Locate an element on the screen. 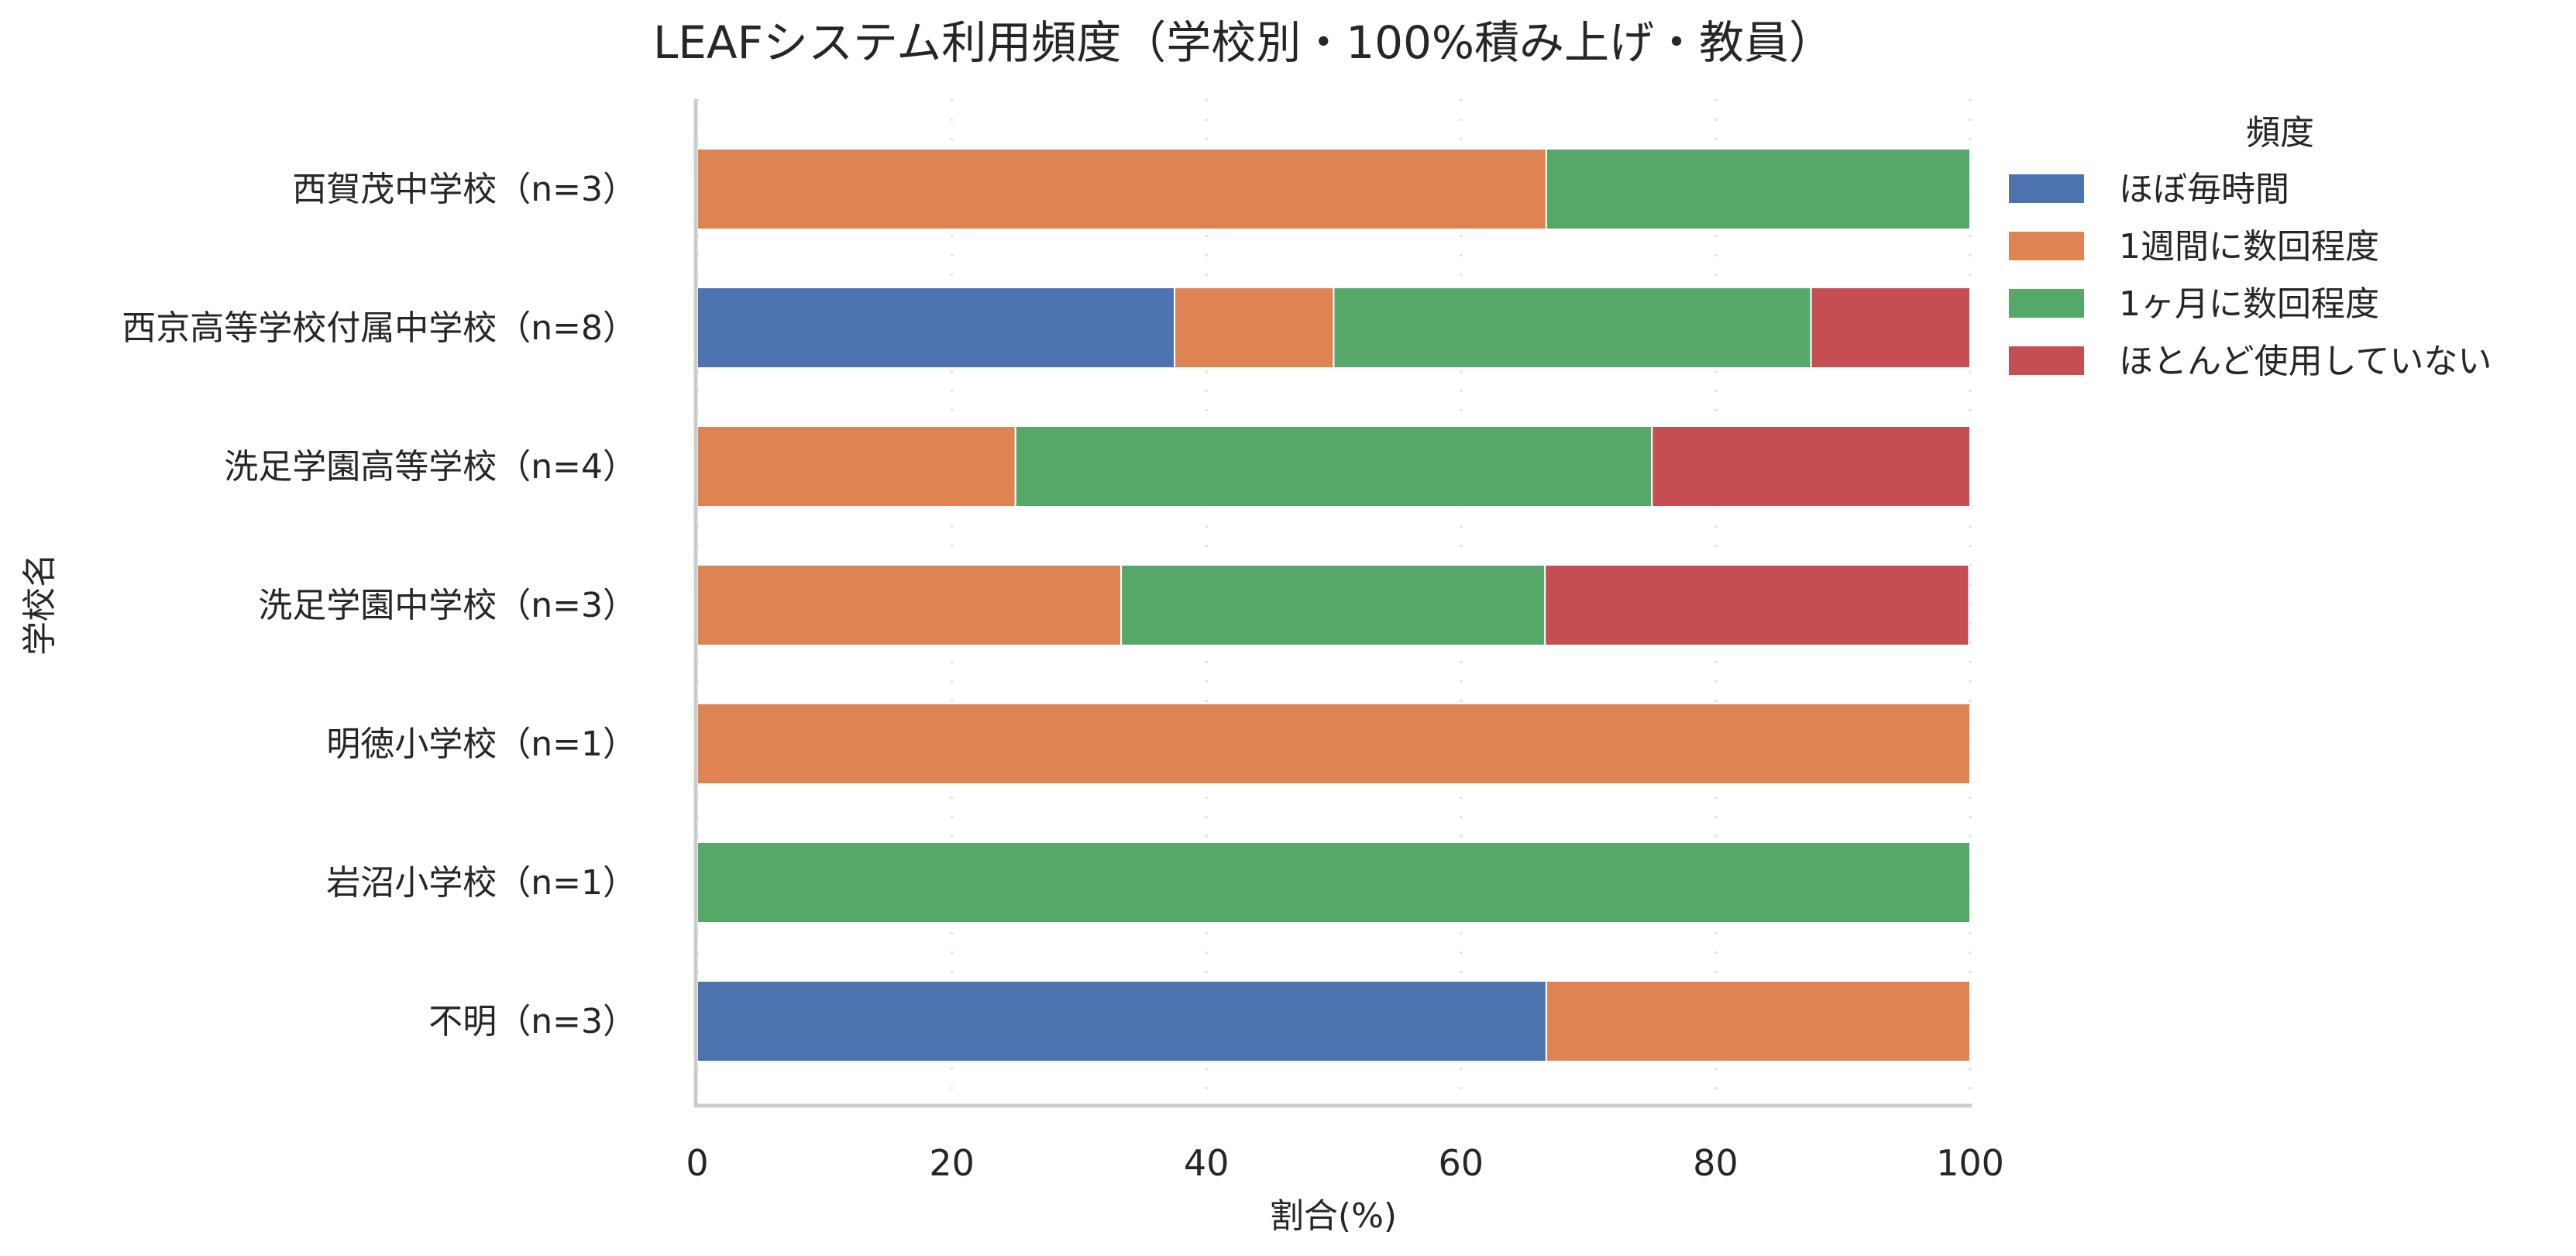 The height and width of the screenshot is (1256, 2576). legend-label: 1週間に数回程度 is located at coordinates (2249, 247).